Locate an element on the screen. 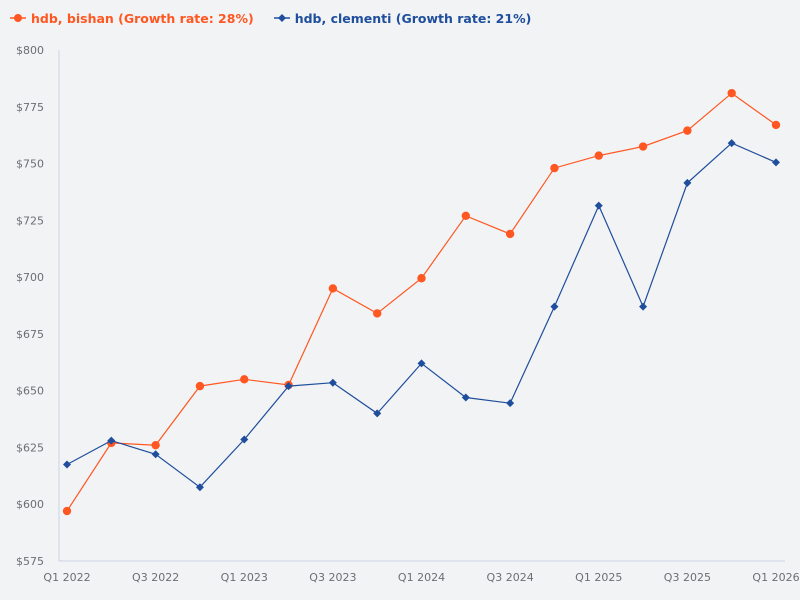  legend-item-clementi: hdb, clementi (Growth rate: 21%) is located at coordinates (402, 18).